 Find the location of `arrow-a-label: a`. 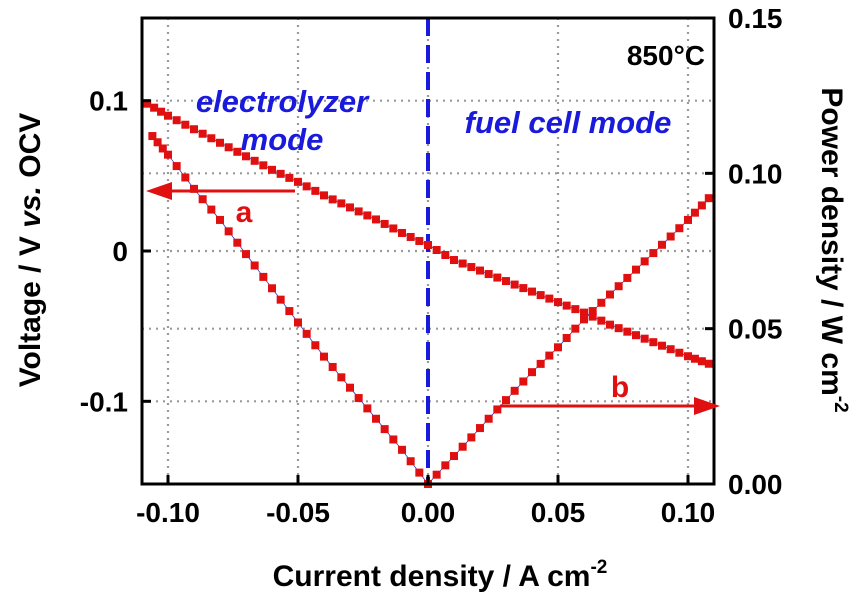

arrow-a-label: a is located at coordinates (244, 212).